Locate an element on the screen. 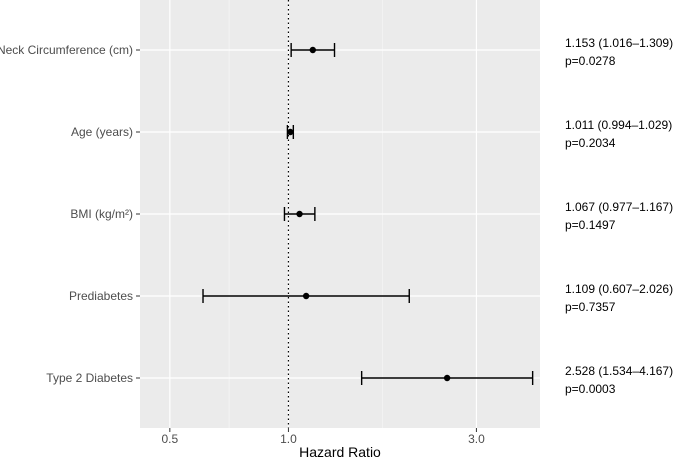 The height and width of the screenshot is (458, 674). x-axis-ticks: 0.5 1.0 3.0 is located at coordinates (323, 437).